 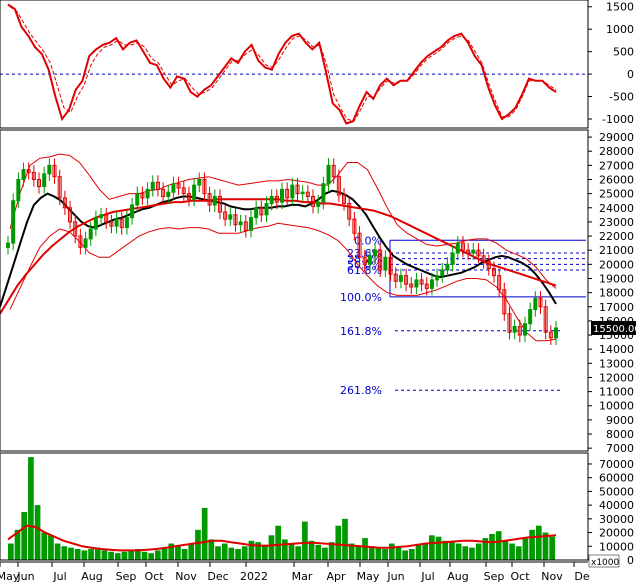 I want to click on osc-ytick-label: 1500, so click(x=620, y=7).